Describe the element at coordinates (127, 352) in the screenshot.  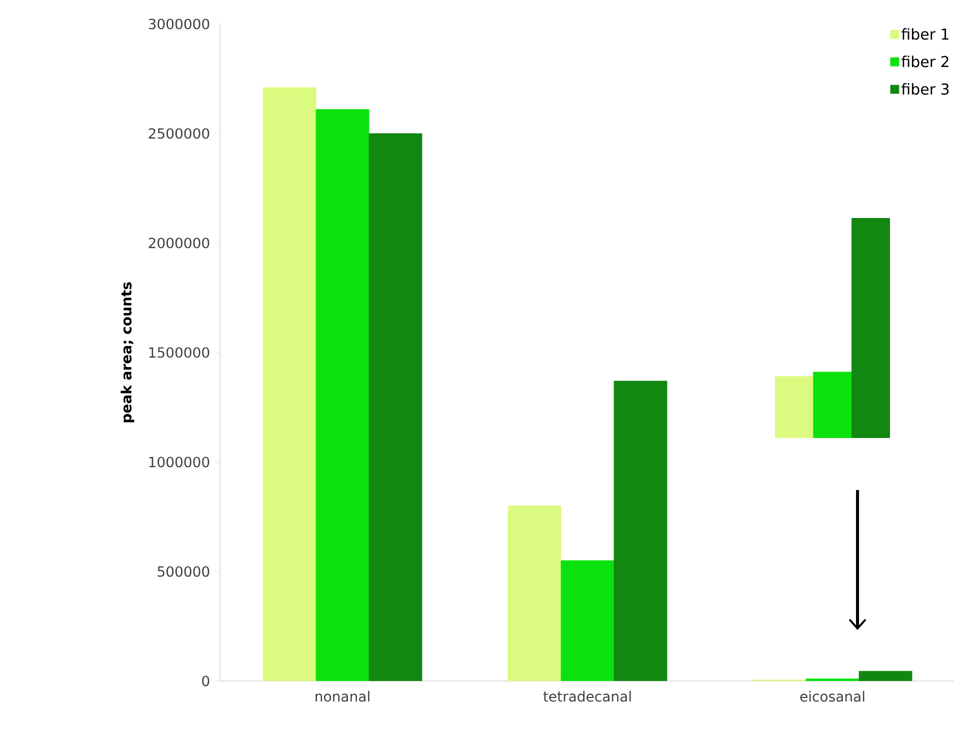
I see `y-axis-title: peak area; counts` at that location.